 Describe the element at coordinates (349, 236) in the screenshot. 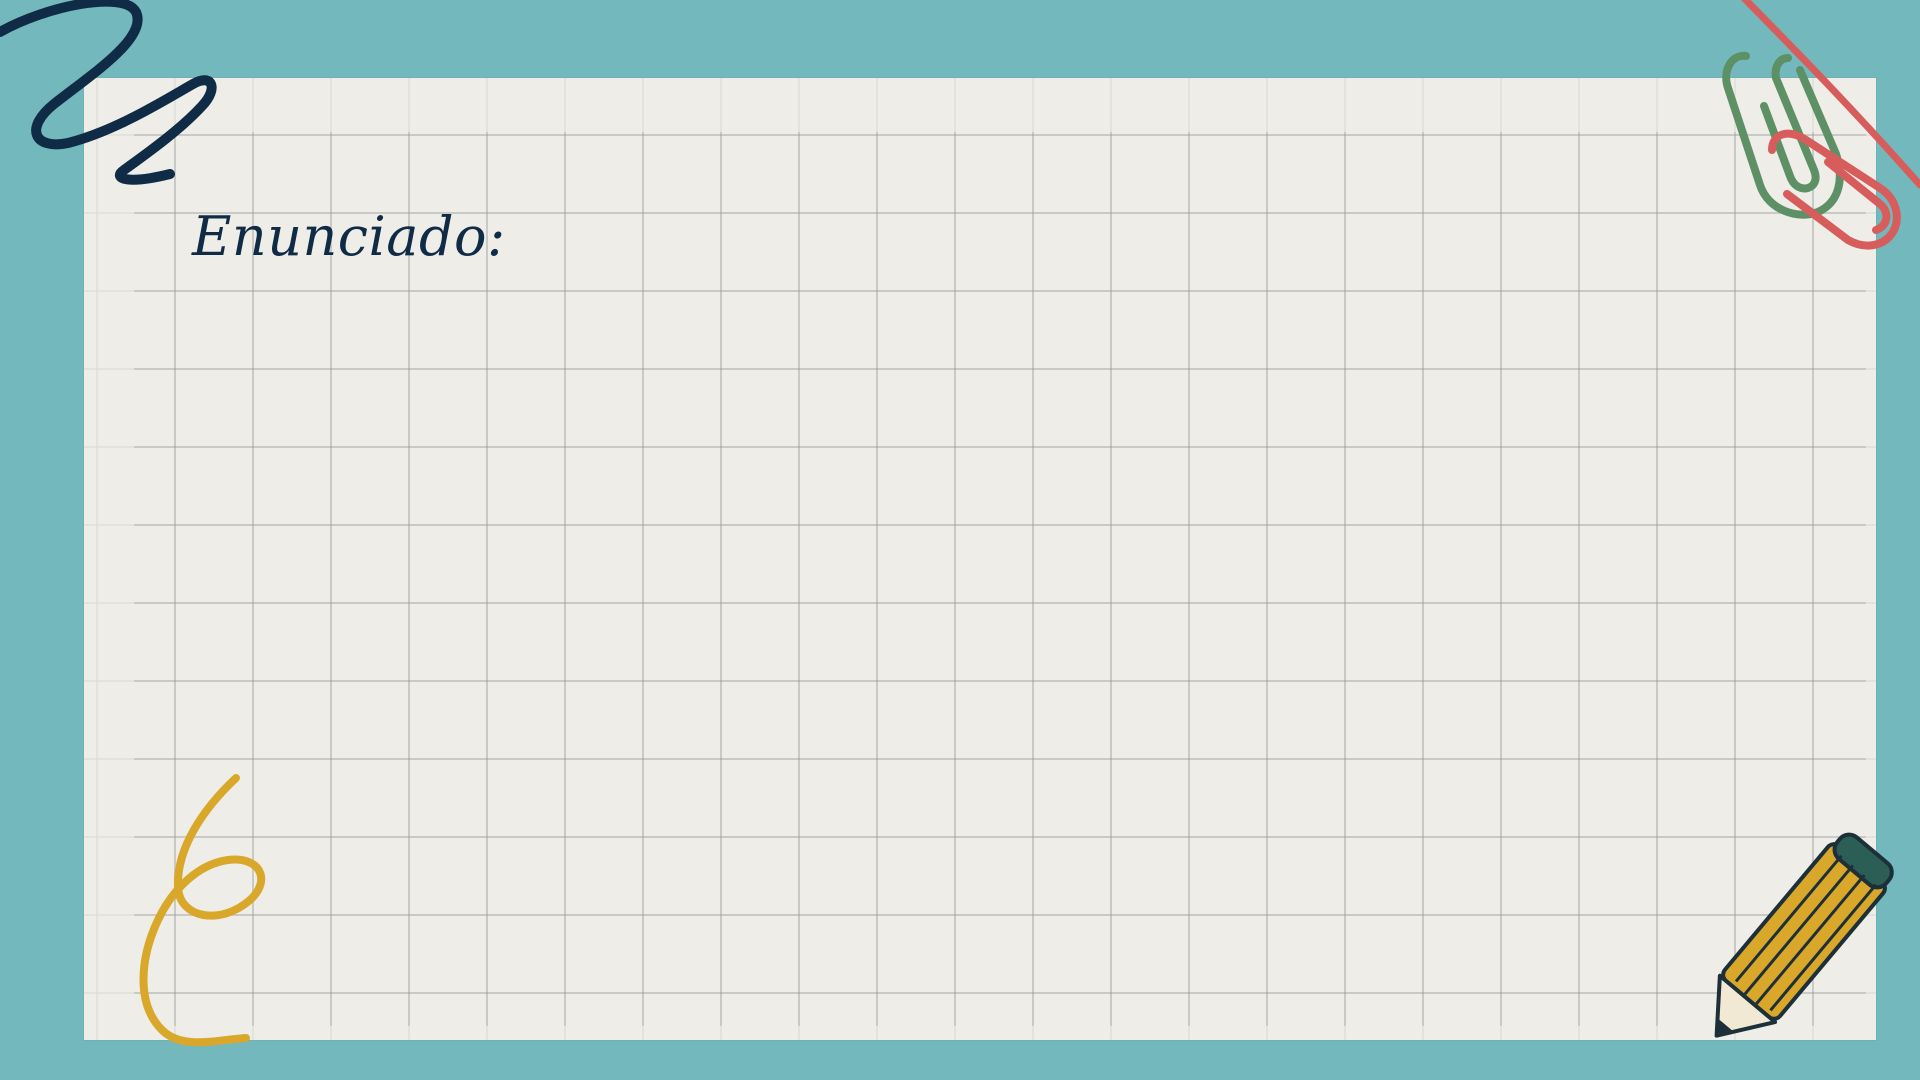

I see `slide-title: Enunciado:` at that location.